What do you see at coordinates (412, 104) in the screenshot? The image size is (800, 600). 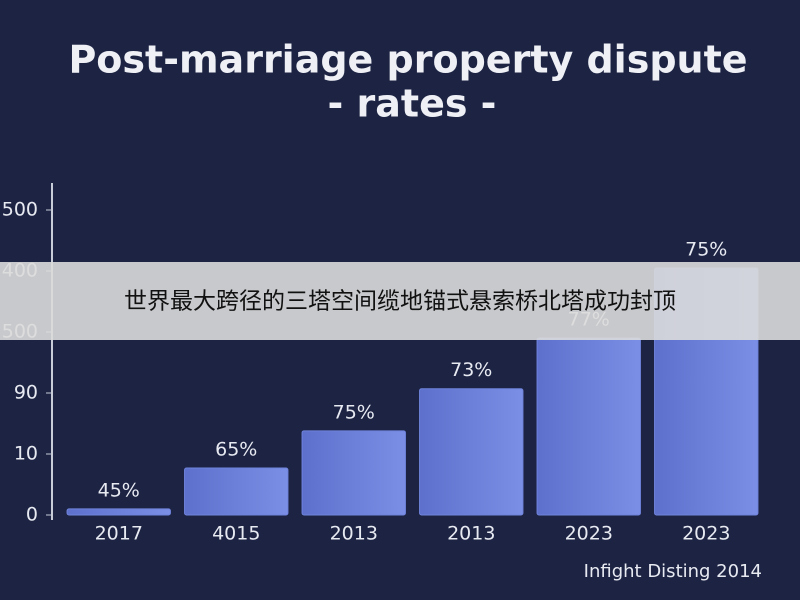 I see `chart-title: - rates -` at bounding box center [412, 104].